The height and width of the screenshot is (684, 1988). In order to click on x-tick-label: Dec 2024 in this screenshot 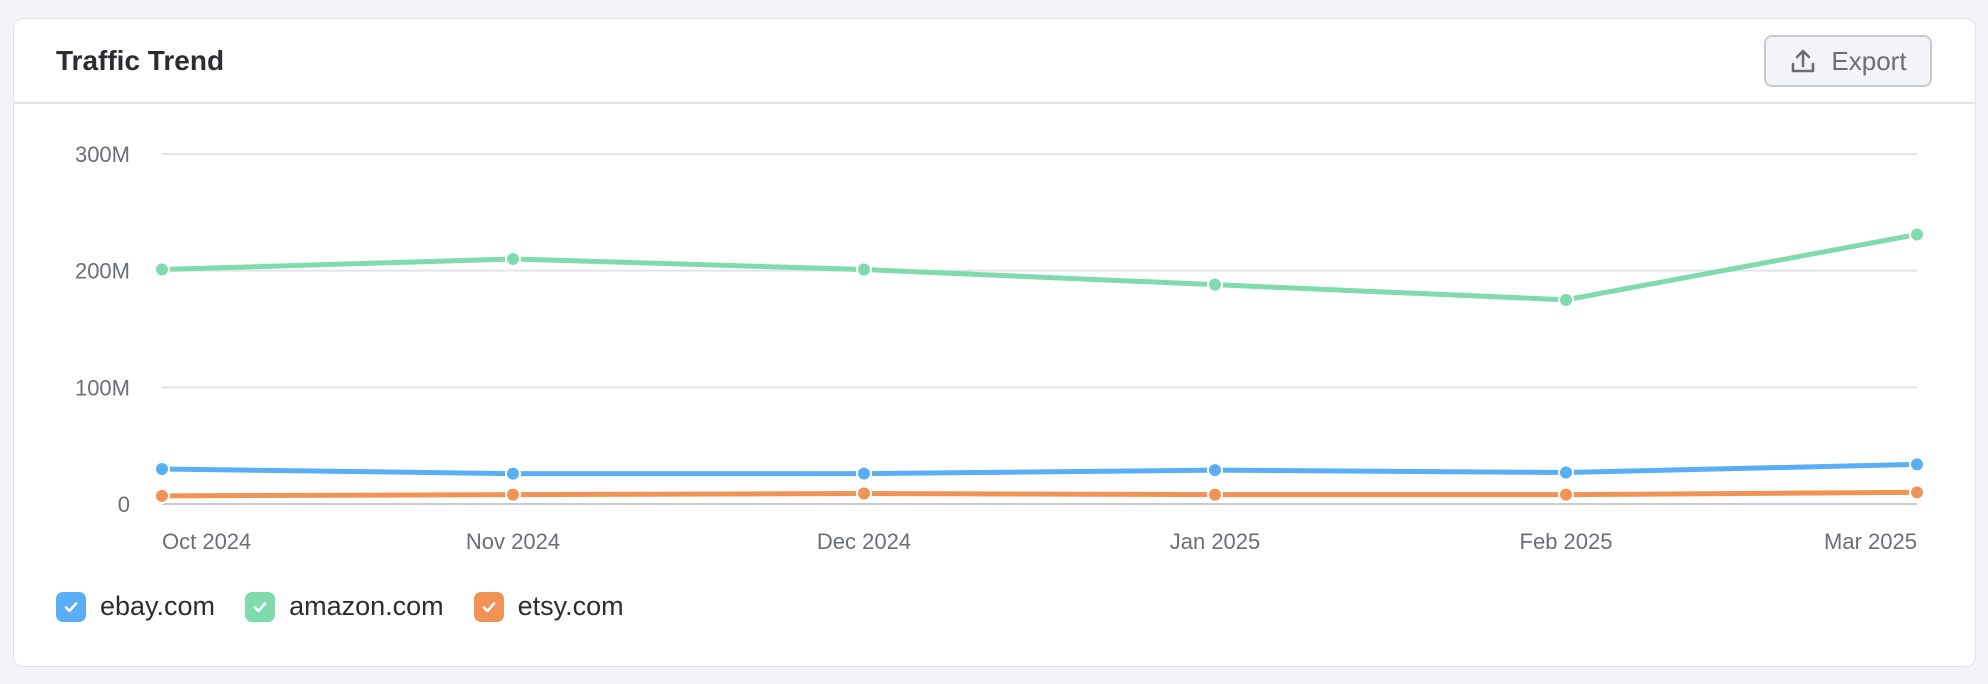, I will do `click(864, 541)`.